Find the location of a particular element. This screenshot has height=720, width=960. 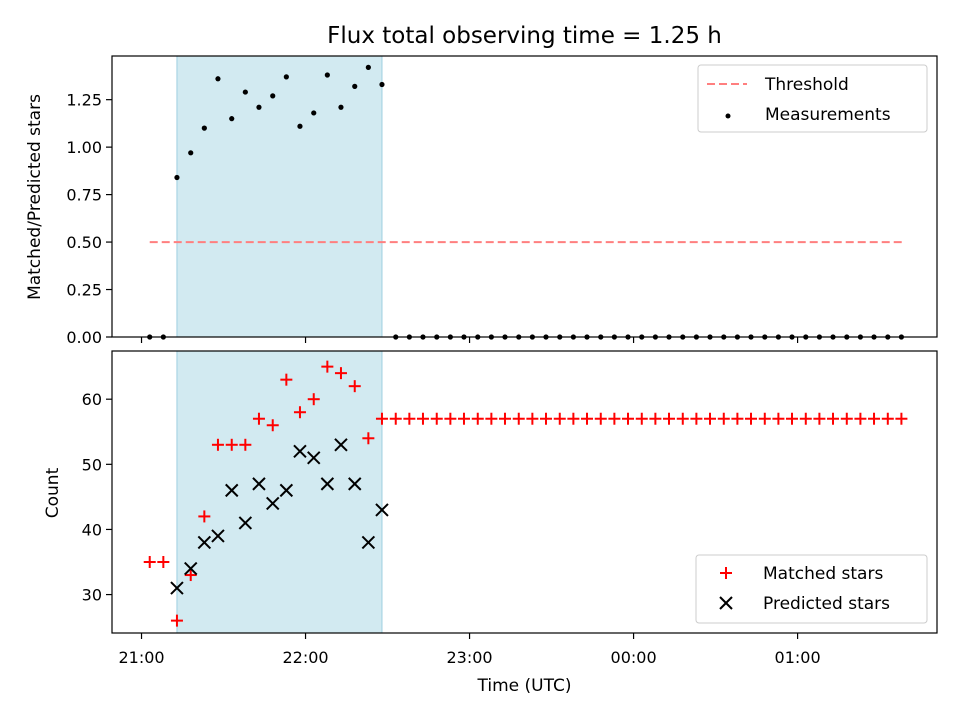

bottom-x-tick-label: 23:00 is located at coordinates (469, 657).